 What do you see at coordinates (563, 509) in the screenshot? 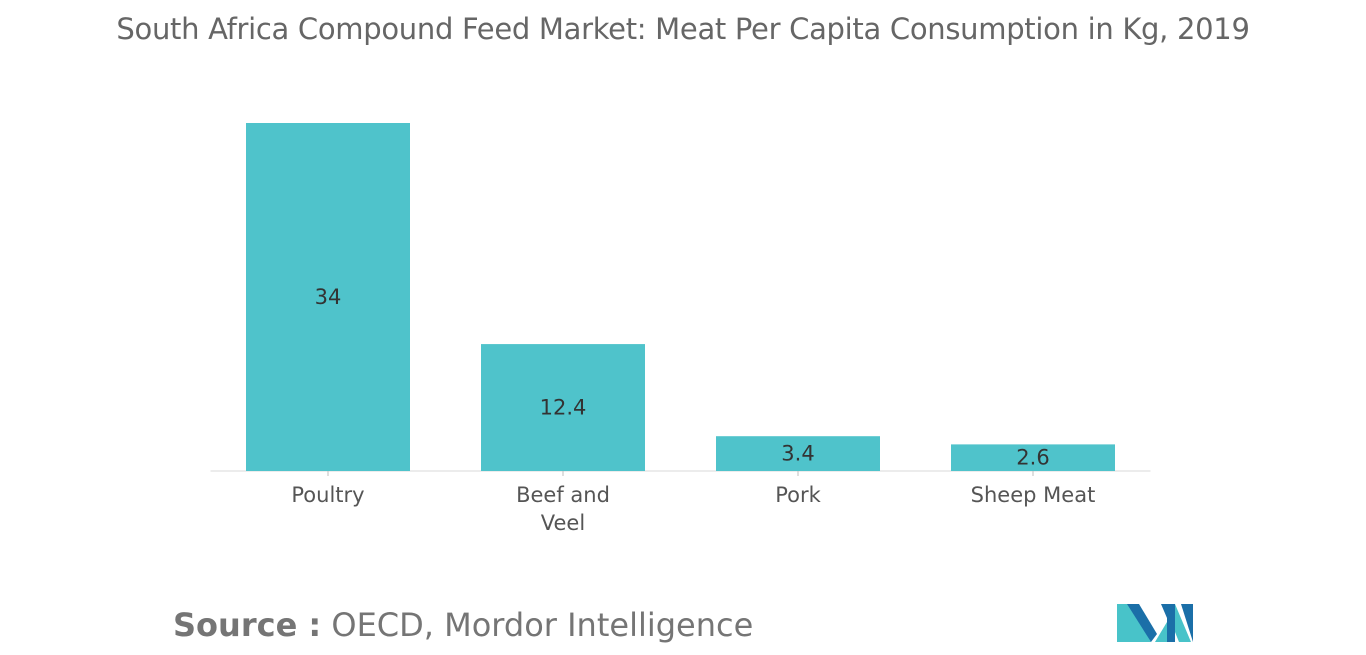
I see `x-tick-label: Beef and Veel` at bounding box center [563, 509].